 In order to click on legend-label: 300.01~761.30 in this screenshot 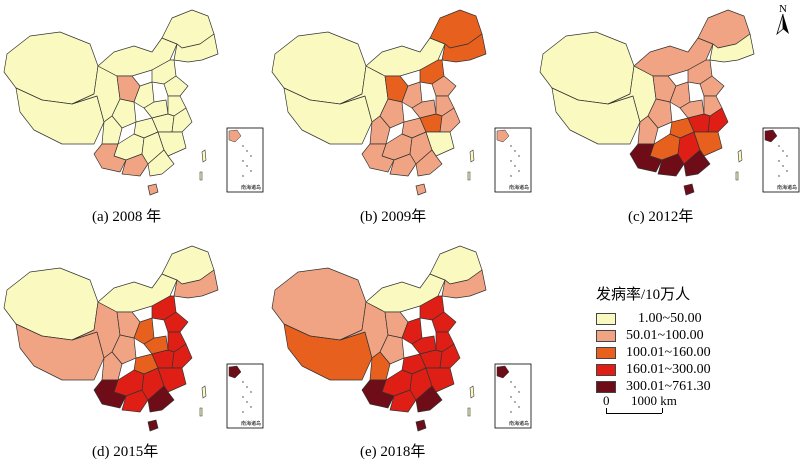, I will do `click(668, 386)`.